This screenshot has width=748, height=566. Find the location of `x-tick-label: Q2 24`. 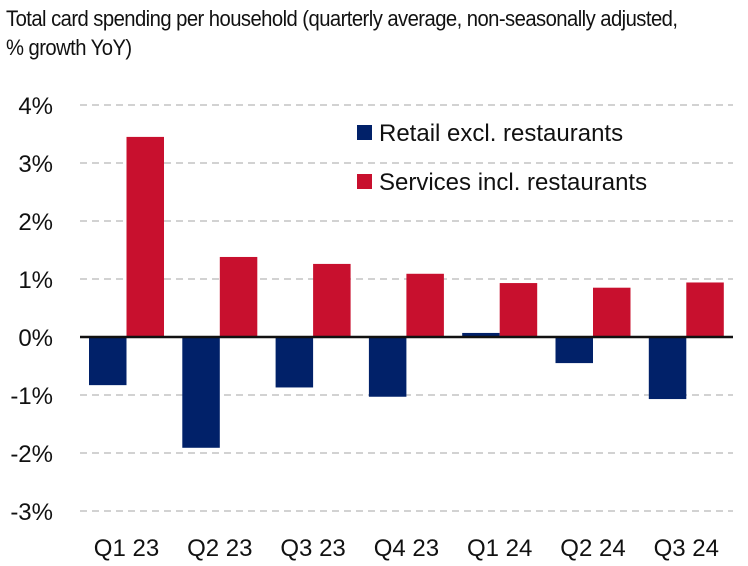

x-tick-label: Q2 24 is located at coordinates (592, 548).